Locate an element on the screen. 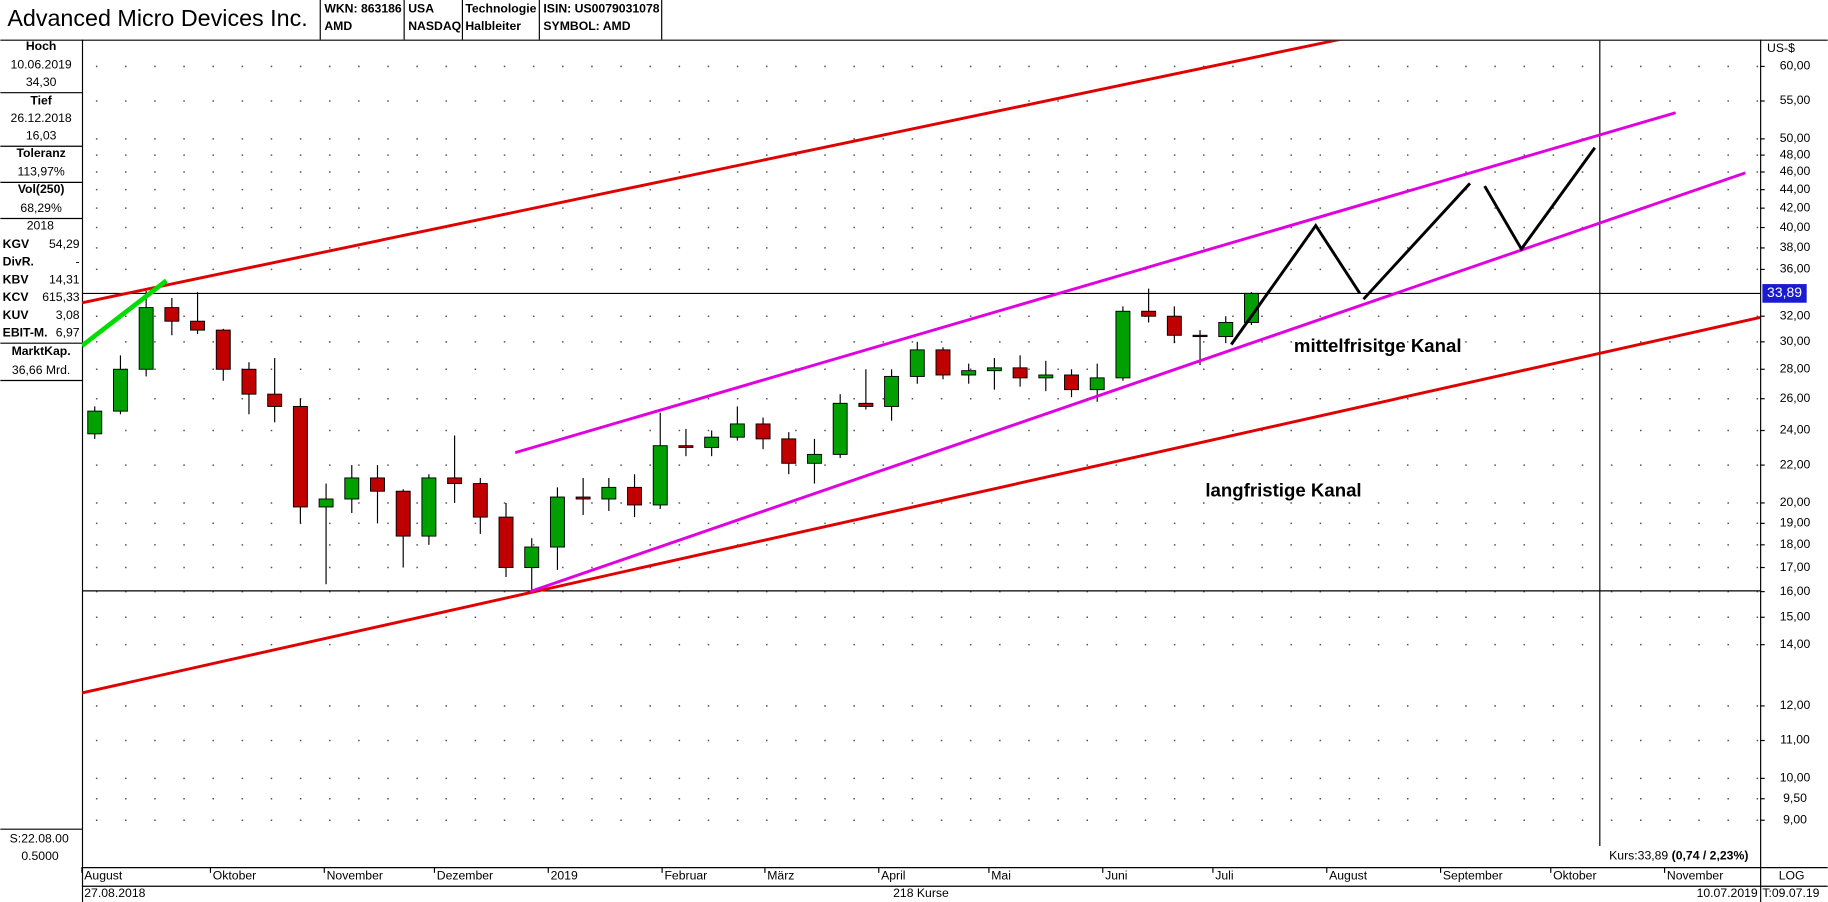 This screenshot has height=902, width=1828. y-tick-label: 42,00 is located at coordinates (1795, 207).